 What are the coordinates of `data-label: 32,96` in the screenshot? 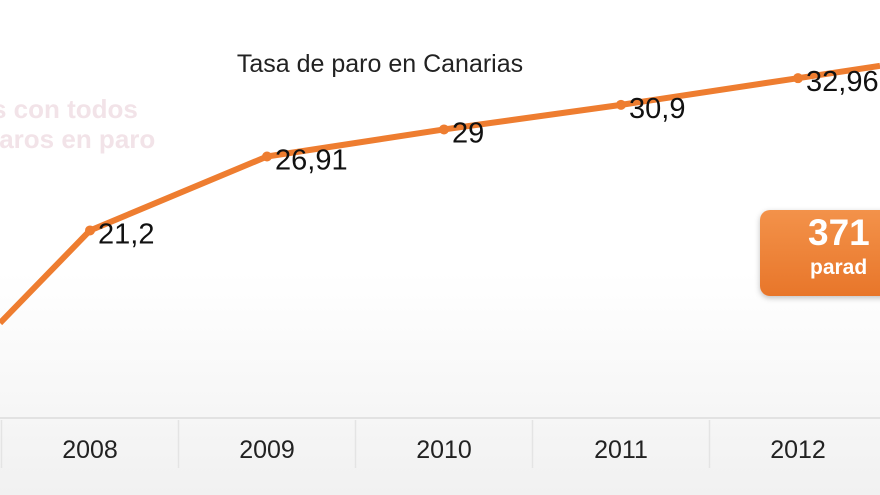 It's located at (842, 82).